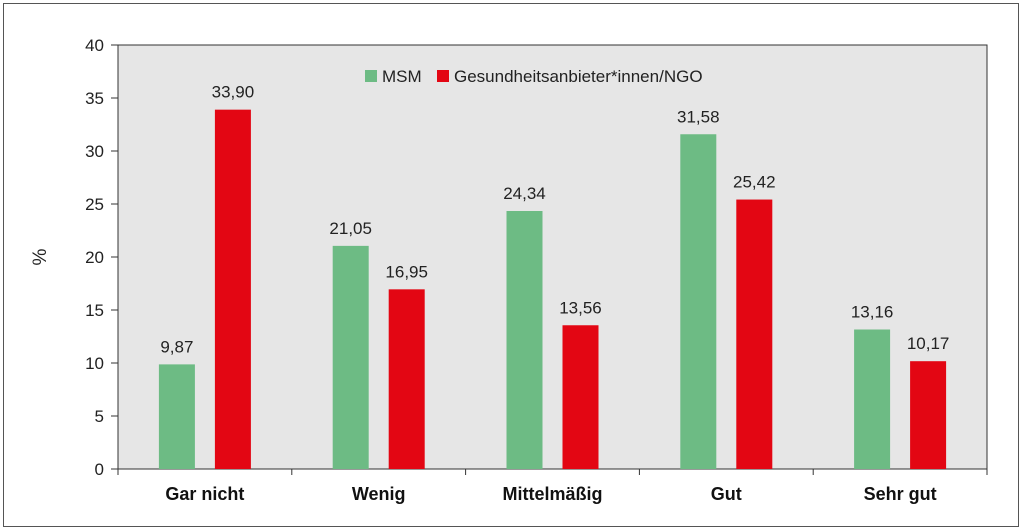  Describe the element at coordinates (94, 204) in the screenshot. I see `y-tick-label: 25` at that location.